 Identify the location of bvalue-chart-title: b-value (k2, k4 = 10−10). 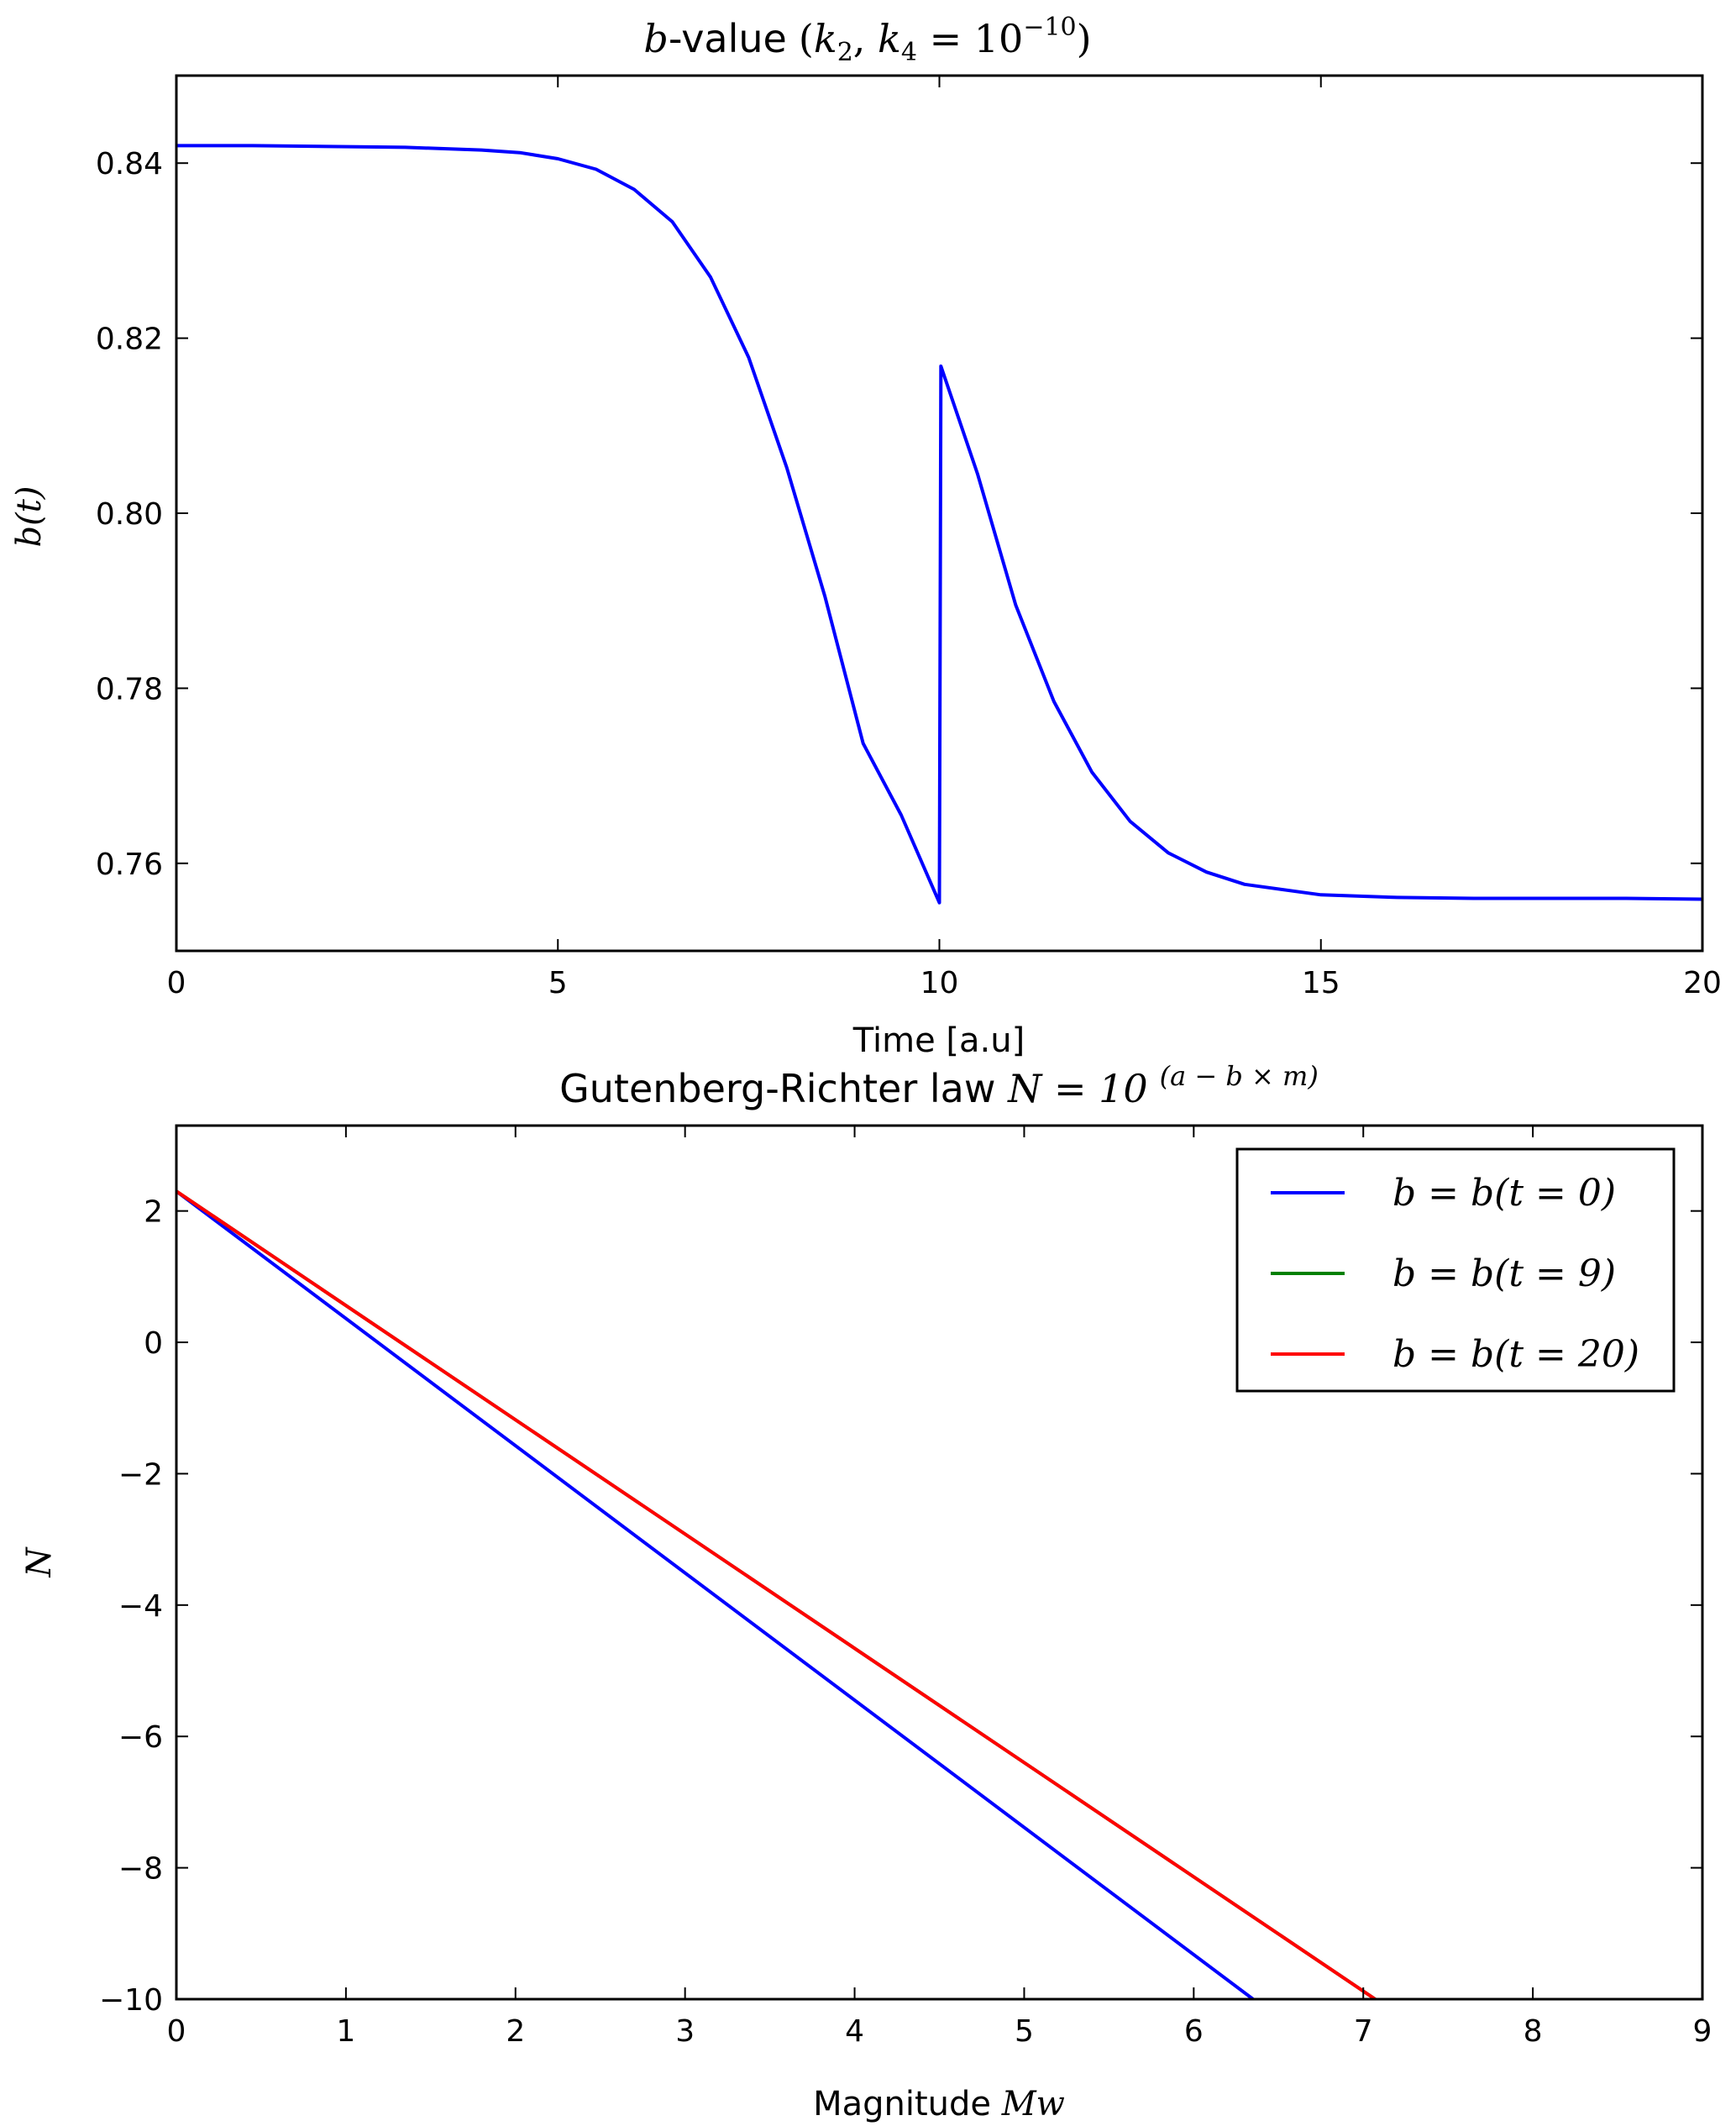
(867, 40).